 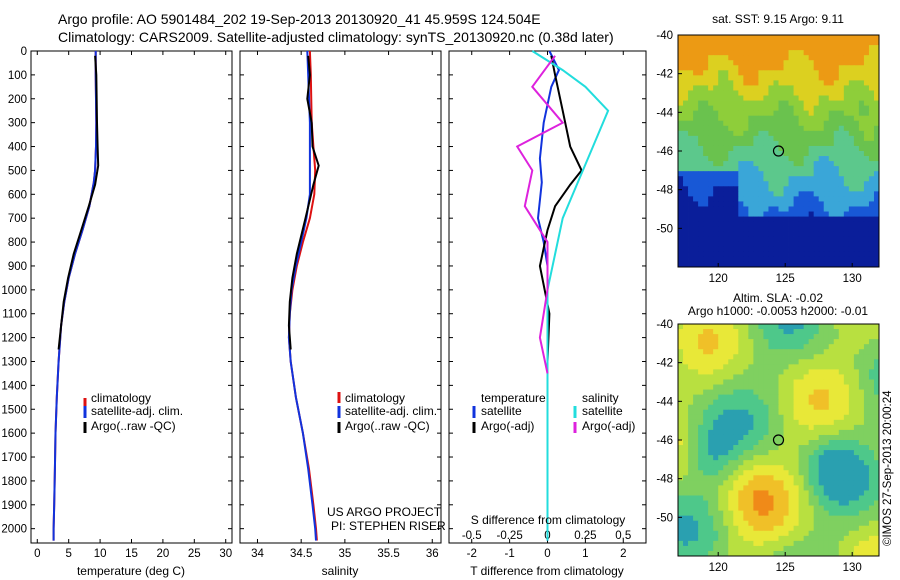 I want to click on series-line-satellite-adj-clim-, so click(x=75, y=296).